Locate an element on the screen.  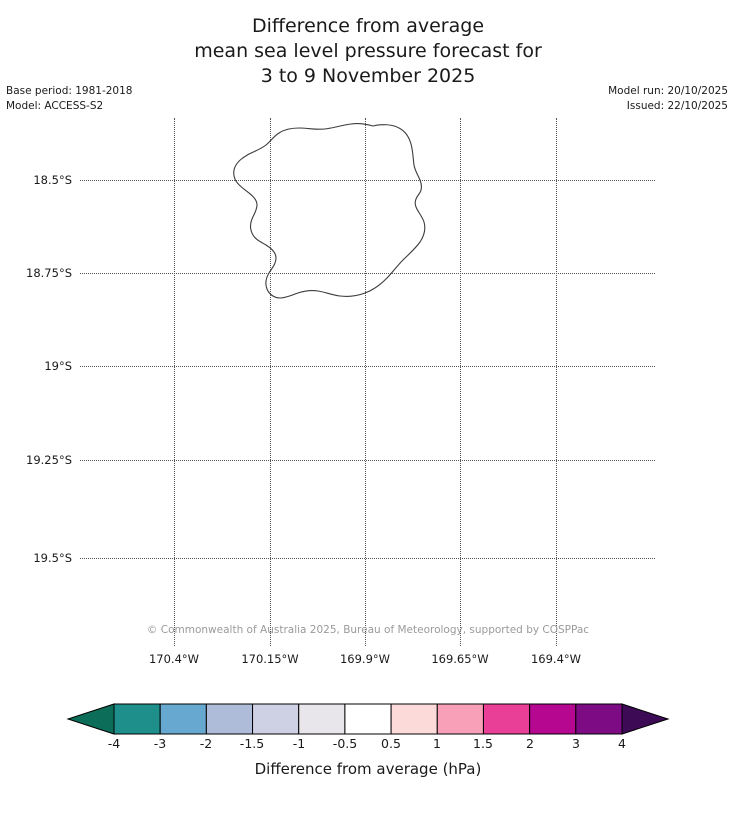
ytick-label: 19°S is located at coordinates (58, 366).